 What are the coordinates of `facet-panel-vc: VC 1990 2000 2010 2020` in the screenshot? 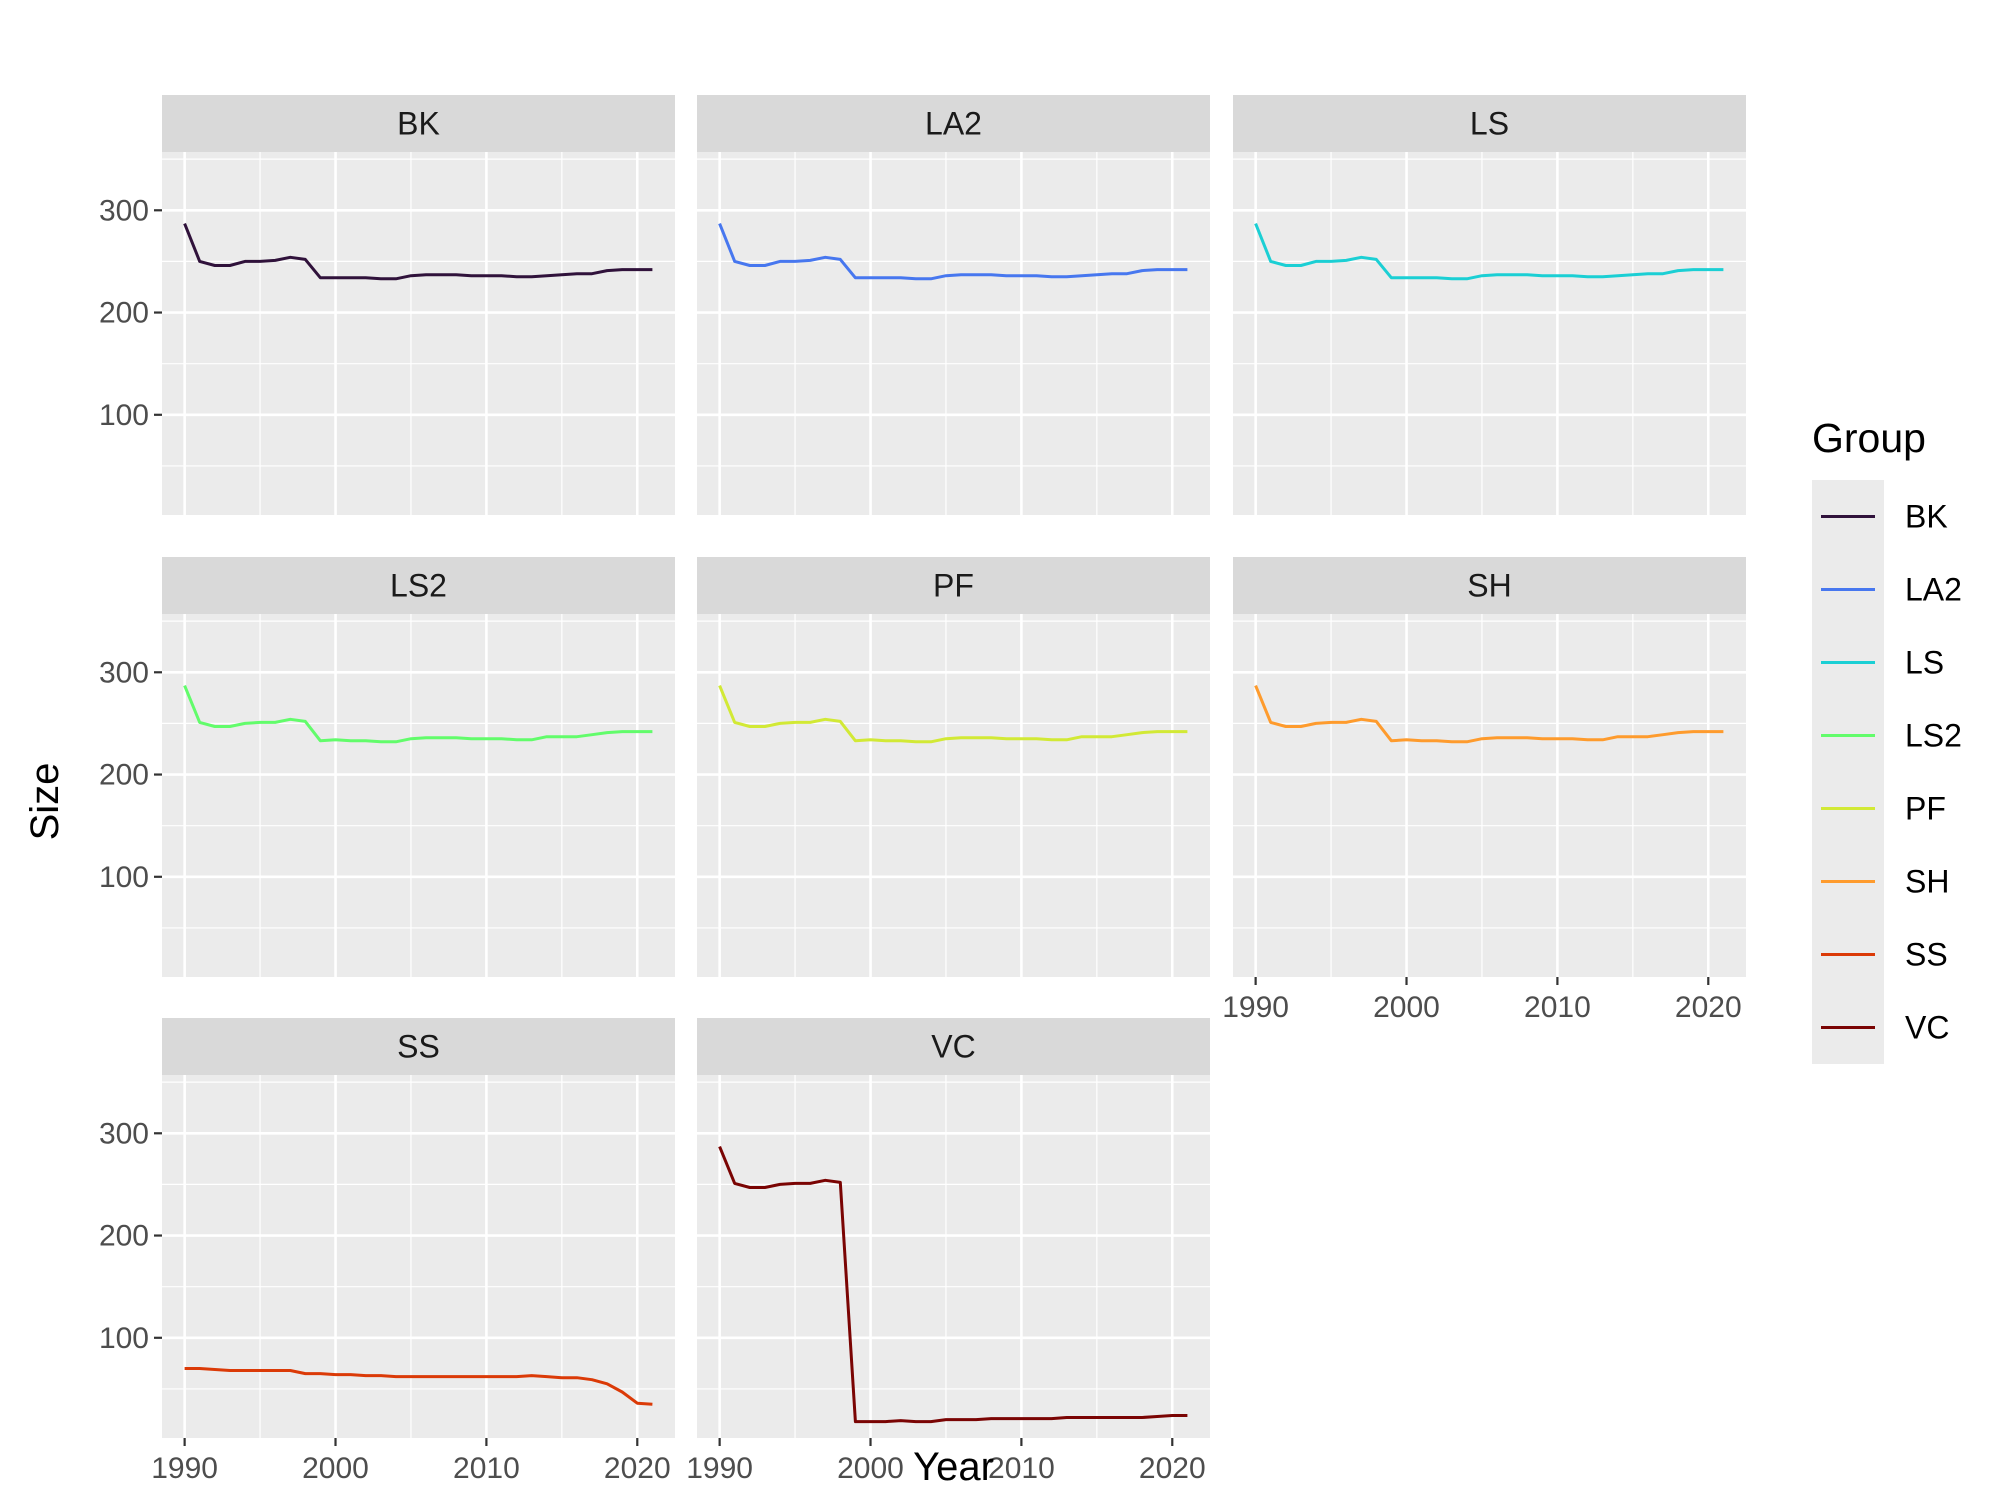 It's located at (948, 1251).